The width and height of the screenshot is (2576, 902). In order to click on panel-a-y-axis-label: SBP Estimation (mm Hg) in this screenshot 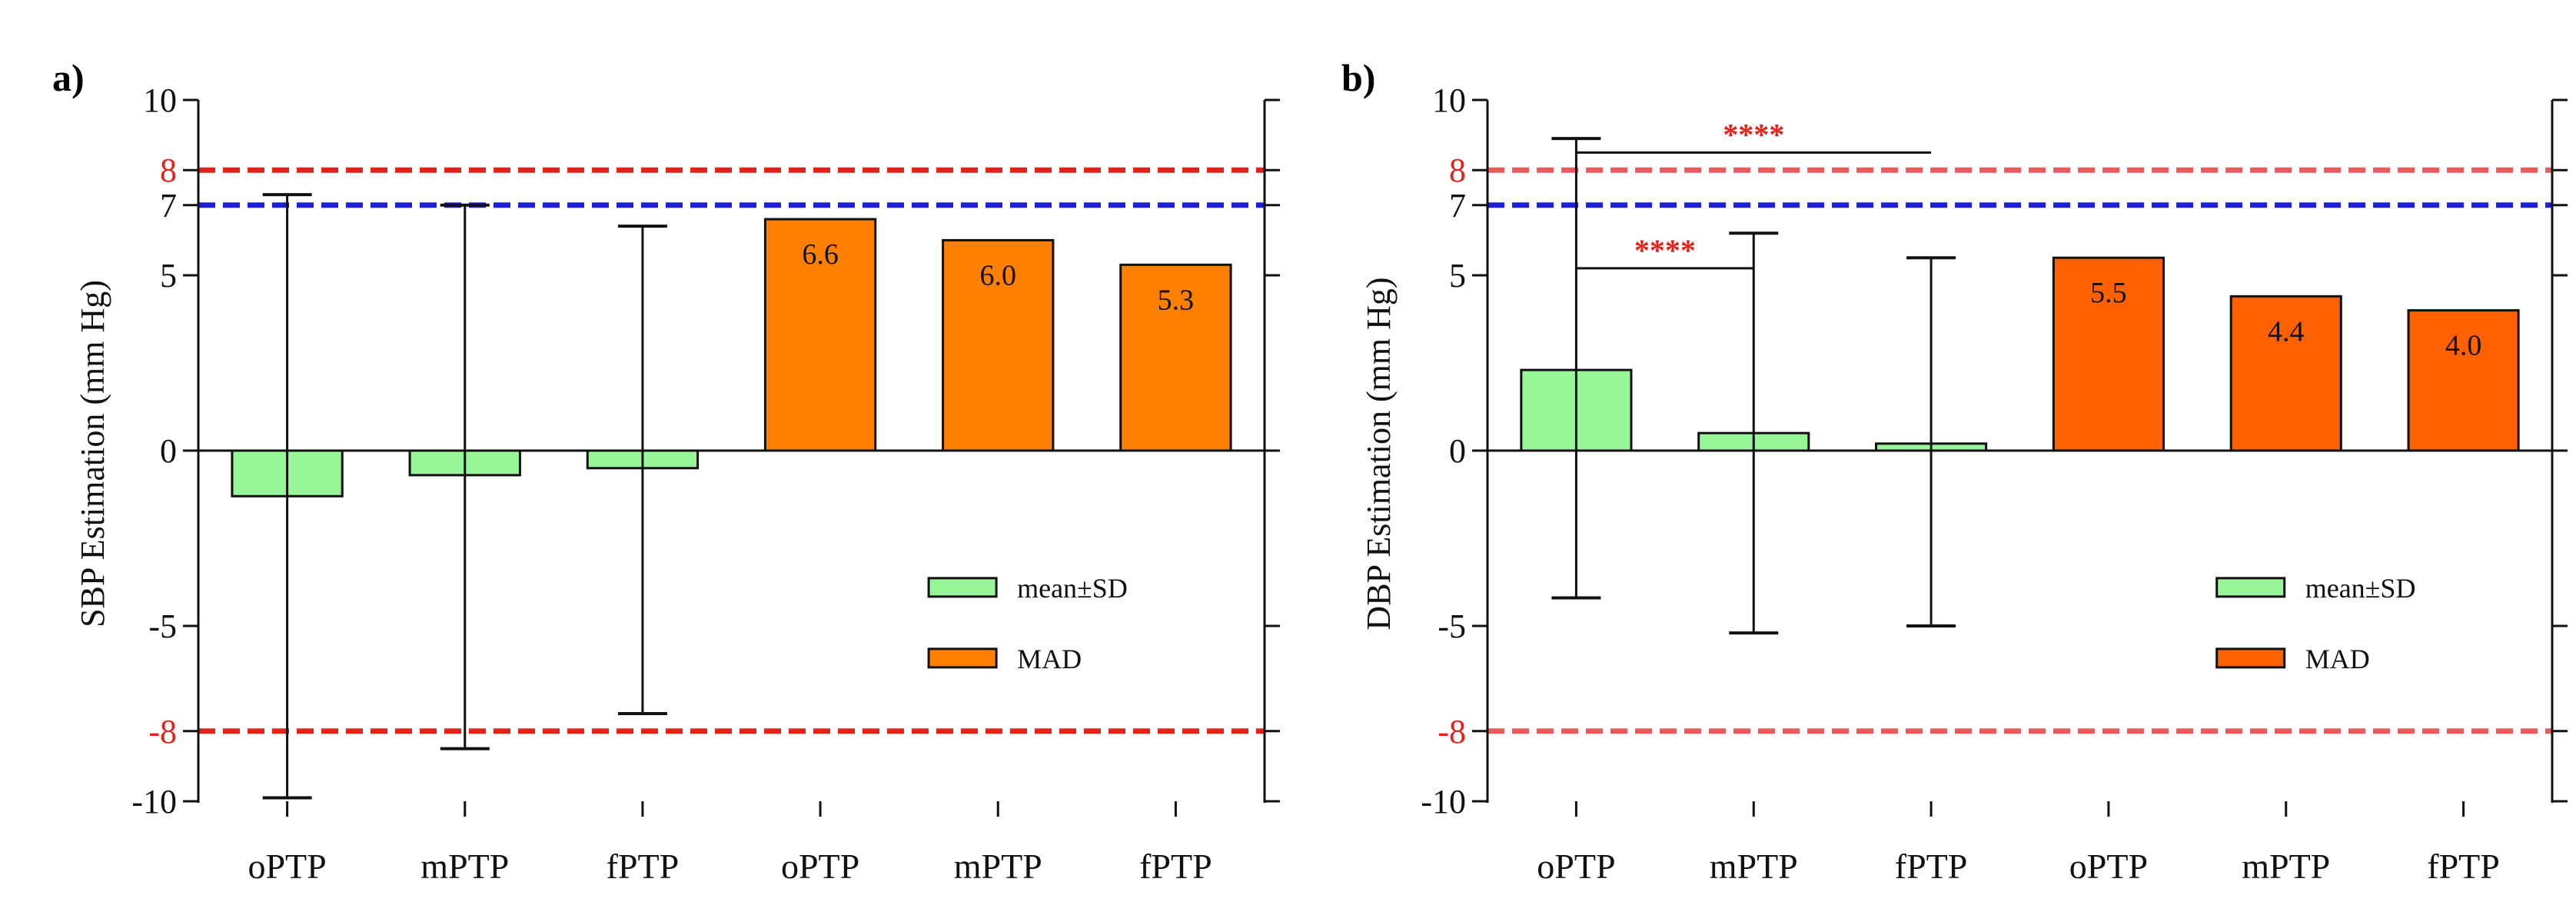, I will do `click(92, 453)`.